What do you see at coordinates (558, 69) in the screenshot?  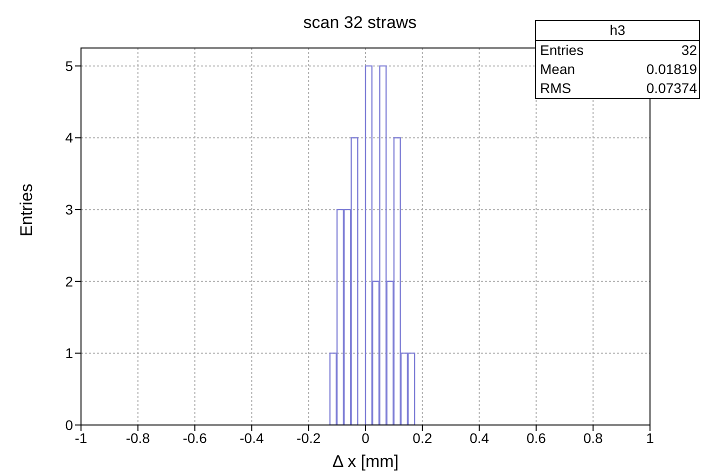 I see `annotation: Mean` at bounding box center [558, 69].